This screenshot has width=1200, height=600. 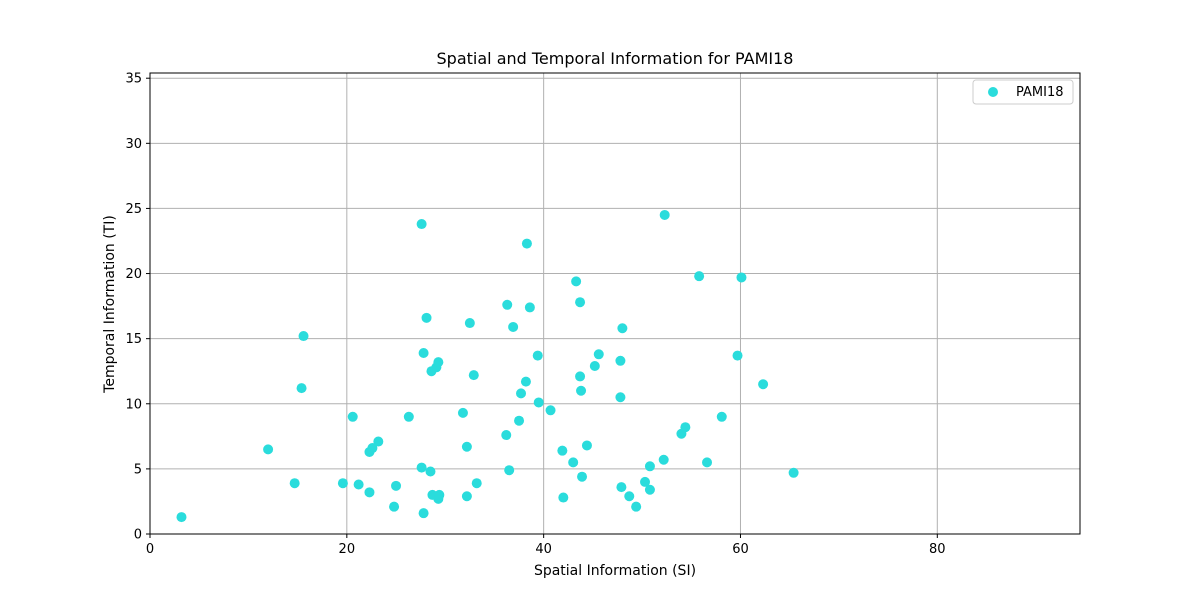 What do you see at coordinates (1040, 92) in the screenshot?
I see `legend-label: PAMI18` at bounding box center [1040, 92].